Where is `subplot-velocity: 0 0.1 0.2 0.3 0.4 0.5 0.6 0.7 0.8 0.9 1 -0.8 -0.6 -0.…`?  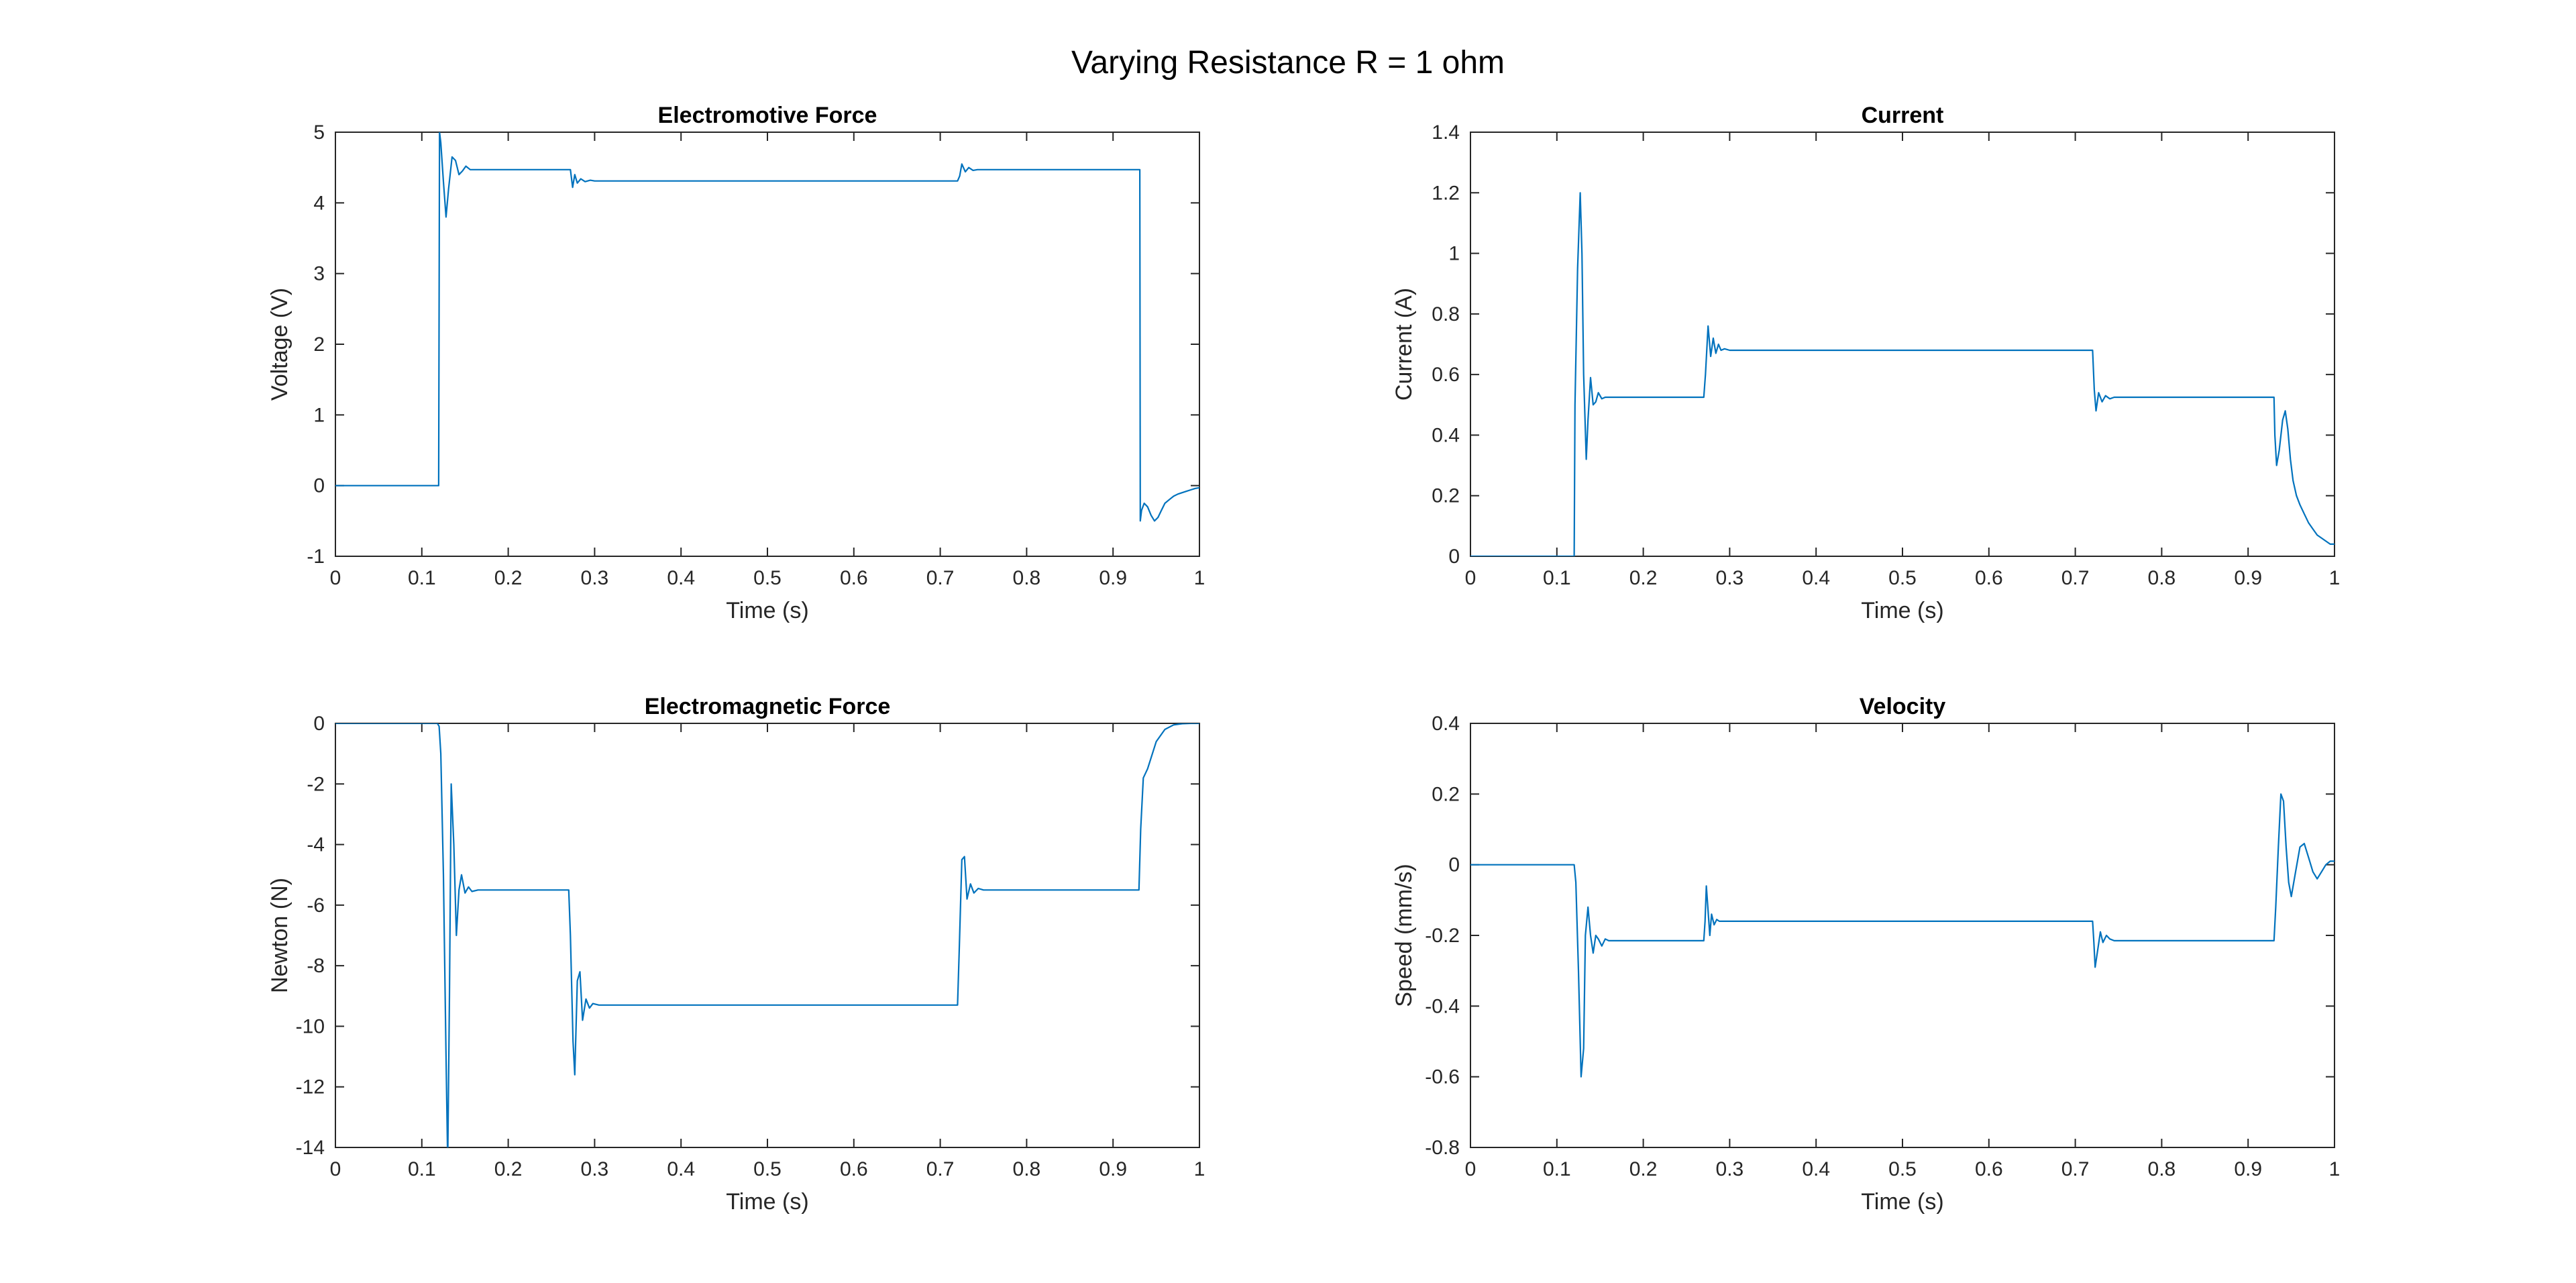 subplot-velocity: 0 0.1 0.2 0.3 0.4 0.5 0.6 0.7 0.8 0.9 1 -0.8 -0.6 -0.… is located at coordinates (1865, 954).